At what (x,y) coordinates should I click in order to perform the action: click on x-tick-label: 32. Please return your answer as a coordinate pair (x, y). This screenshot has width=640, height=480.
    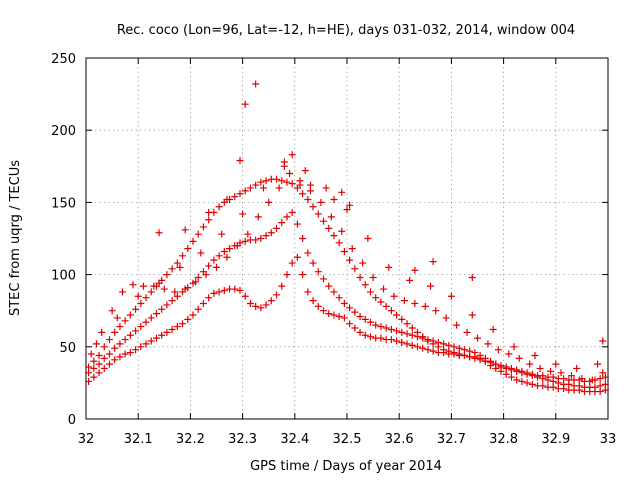
    Looking at the image, I should click on (86, 439).